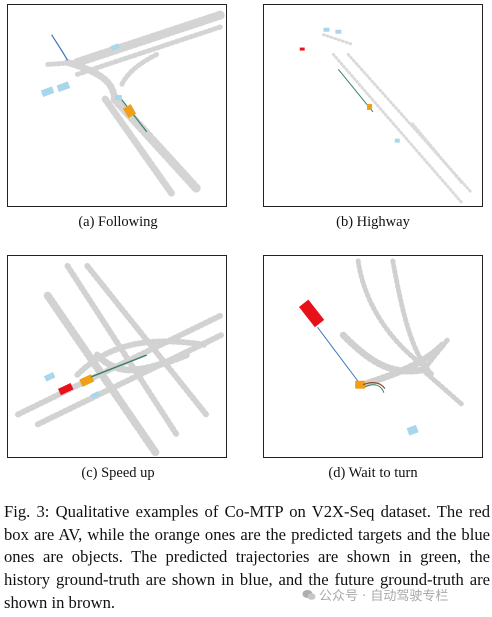  I want to click on subfigure-b-plot, so click(386, 116).